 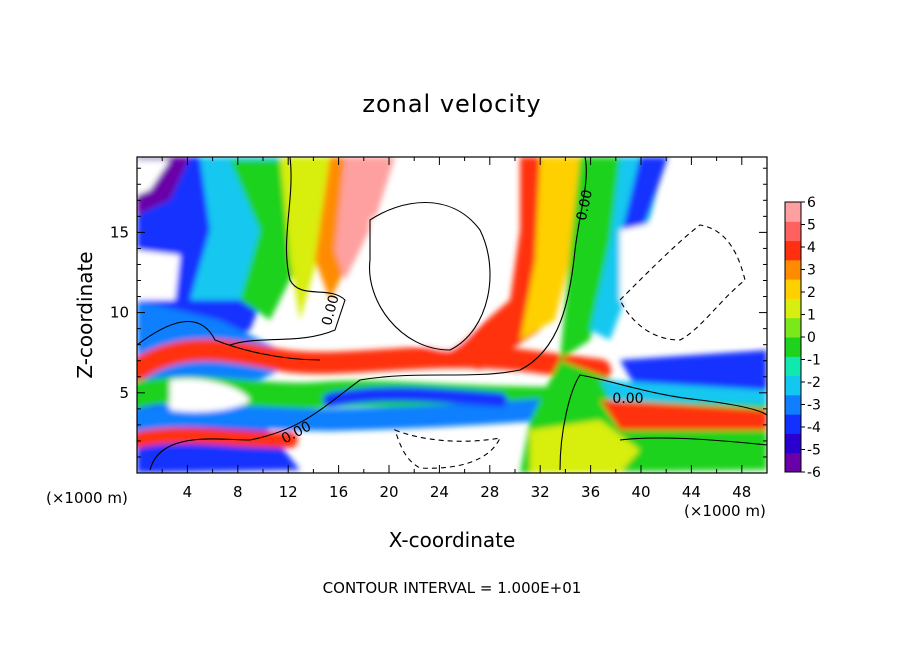 I want to click on colorbar-label: 4, so click(x=811, y=248).